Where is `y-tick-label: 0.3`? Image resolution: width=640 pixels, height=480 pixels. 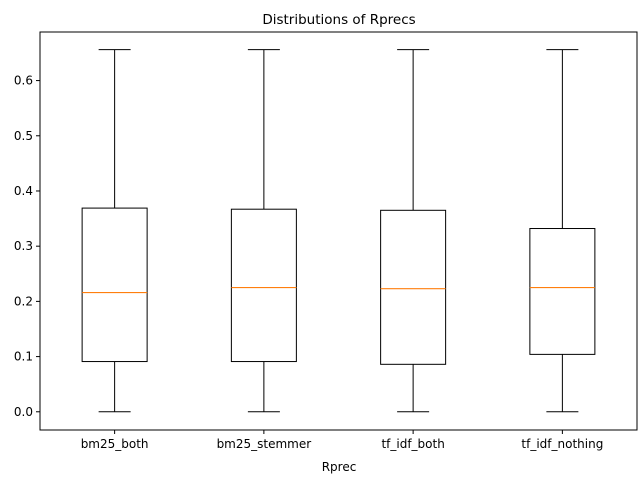 y-tick-label: 0.3 is located at coordinates (23, 246).